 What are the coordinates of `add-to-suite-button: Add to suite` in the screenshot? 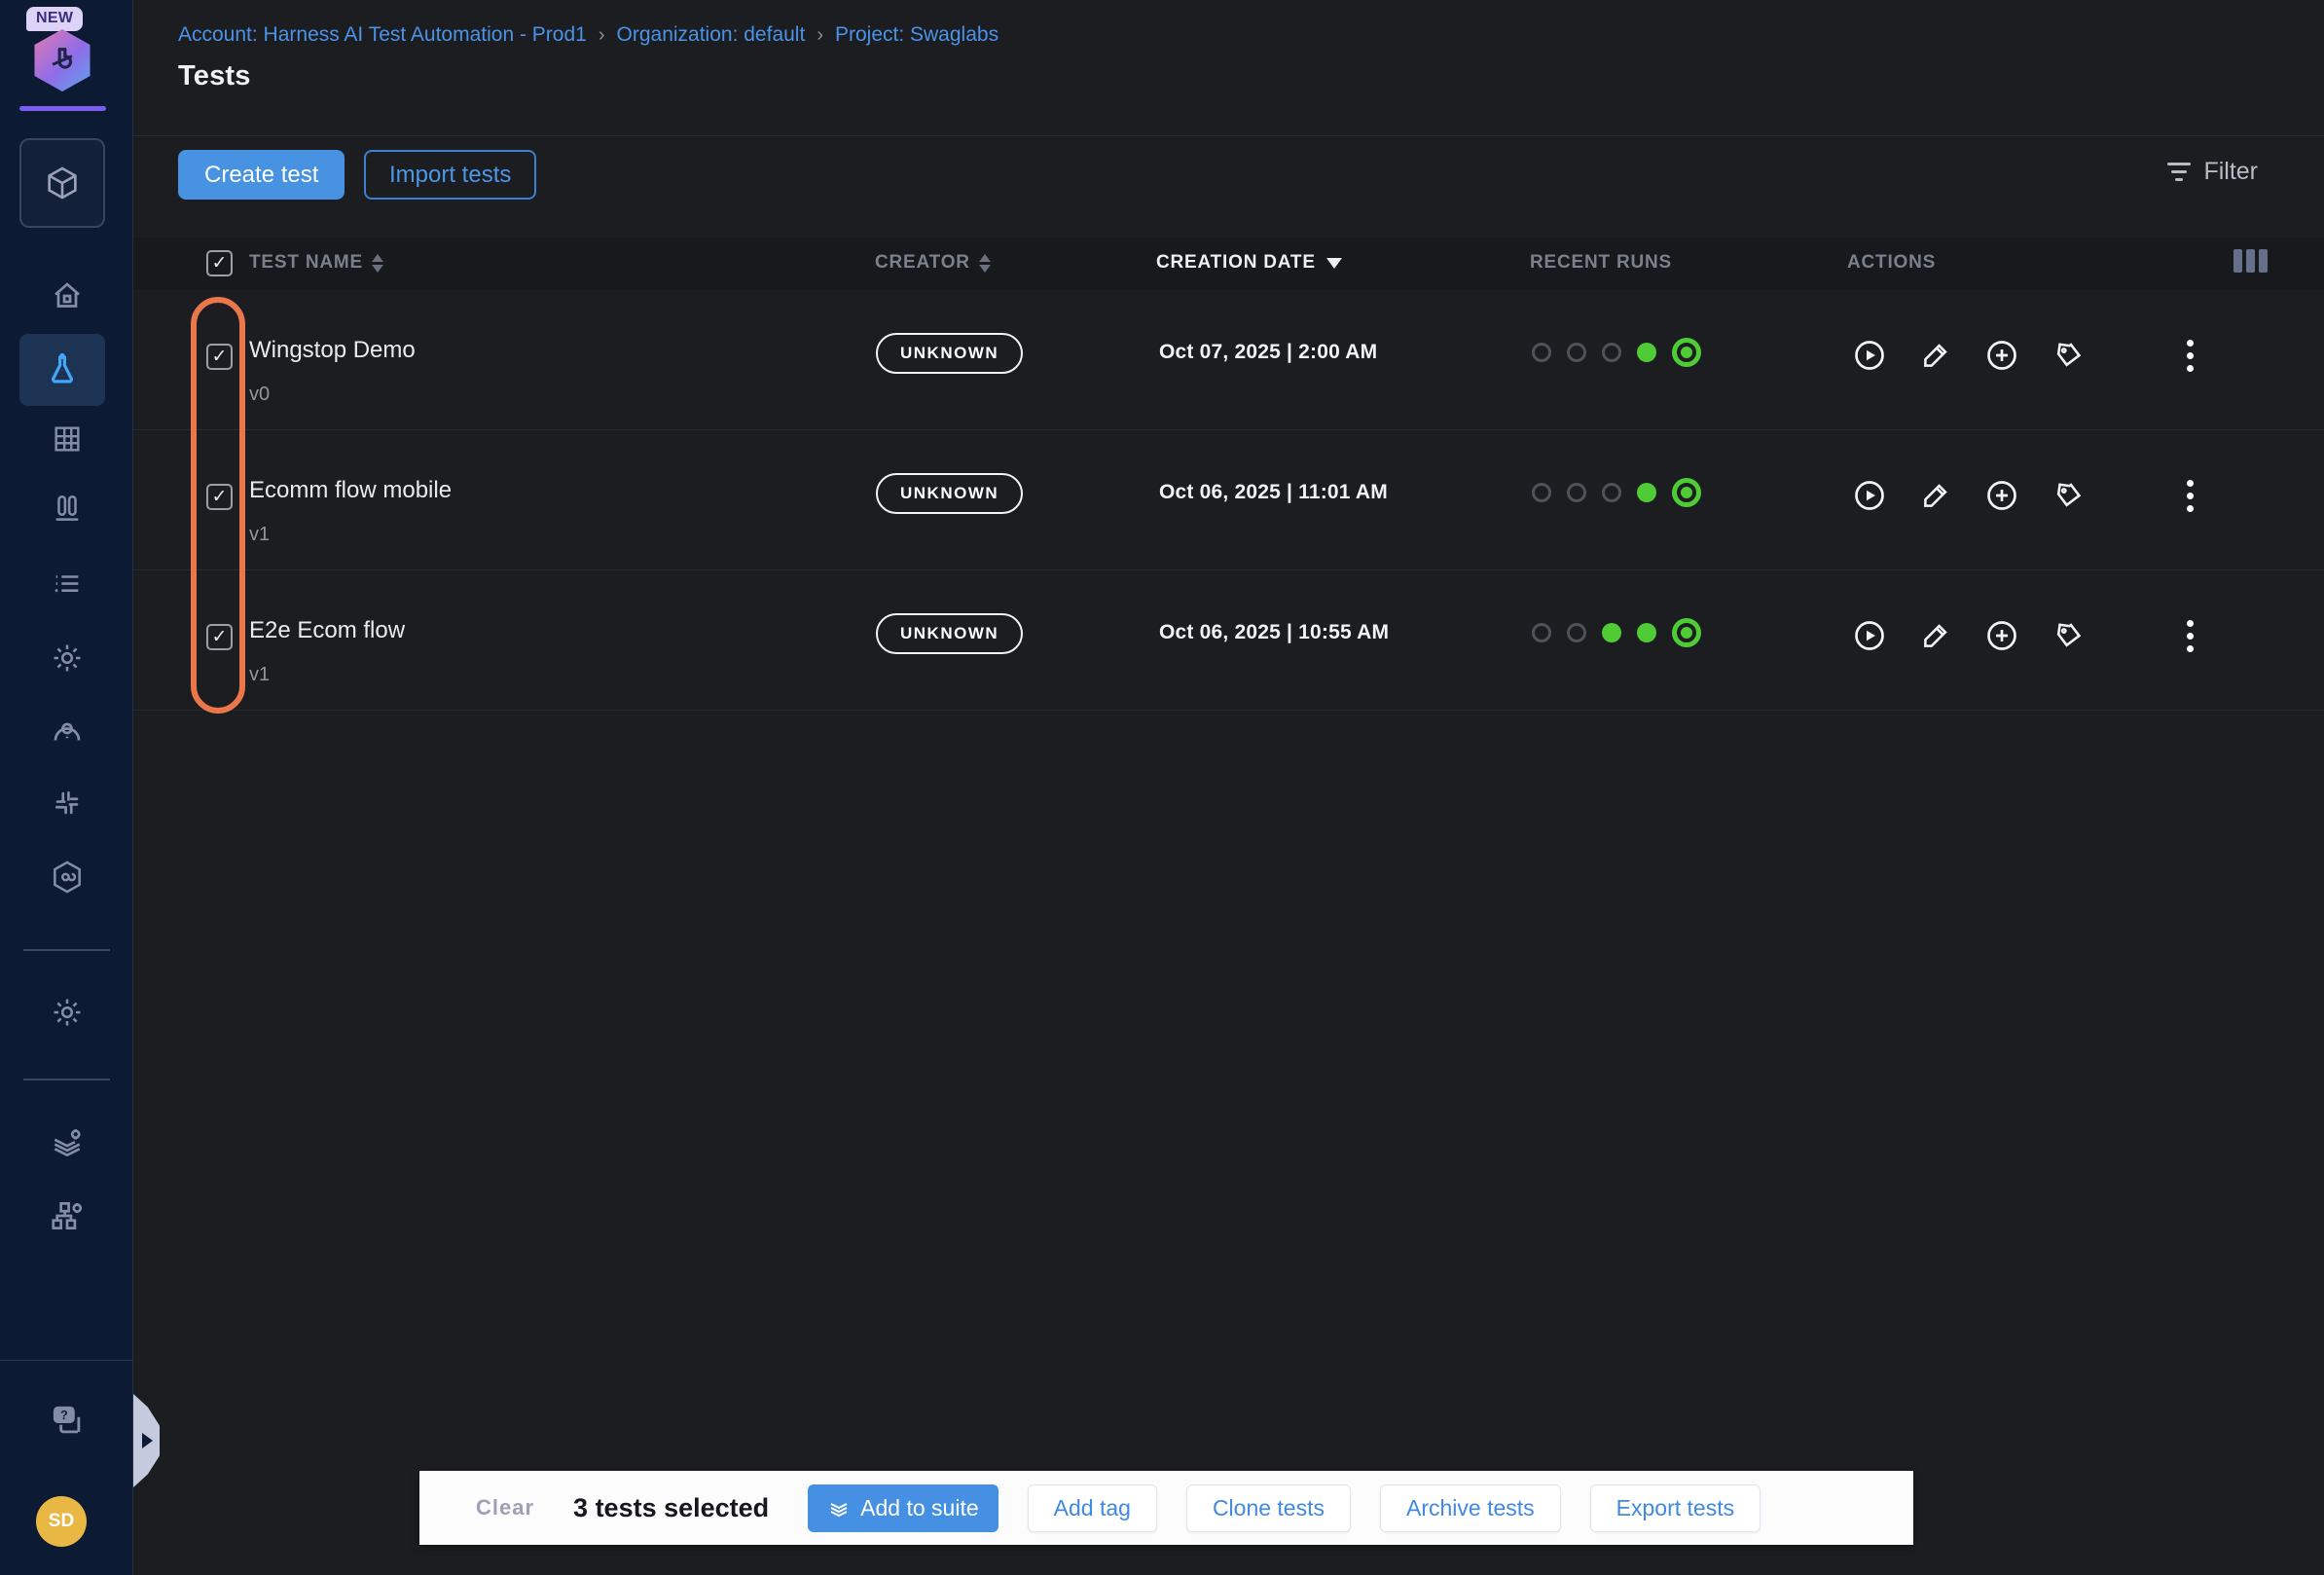 It's located at (903, 1508).